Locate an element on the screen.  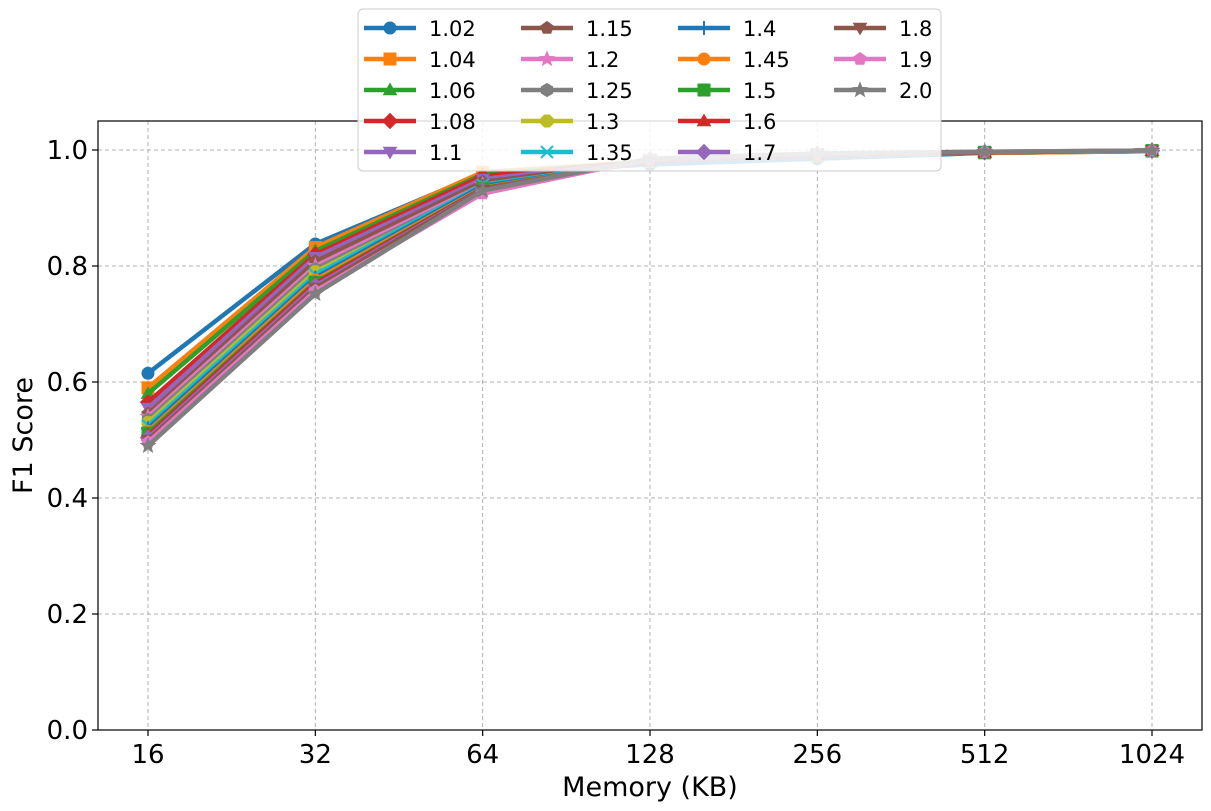
legend-item: 1.9 is located at coordinates (883, 60).